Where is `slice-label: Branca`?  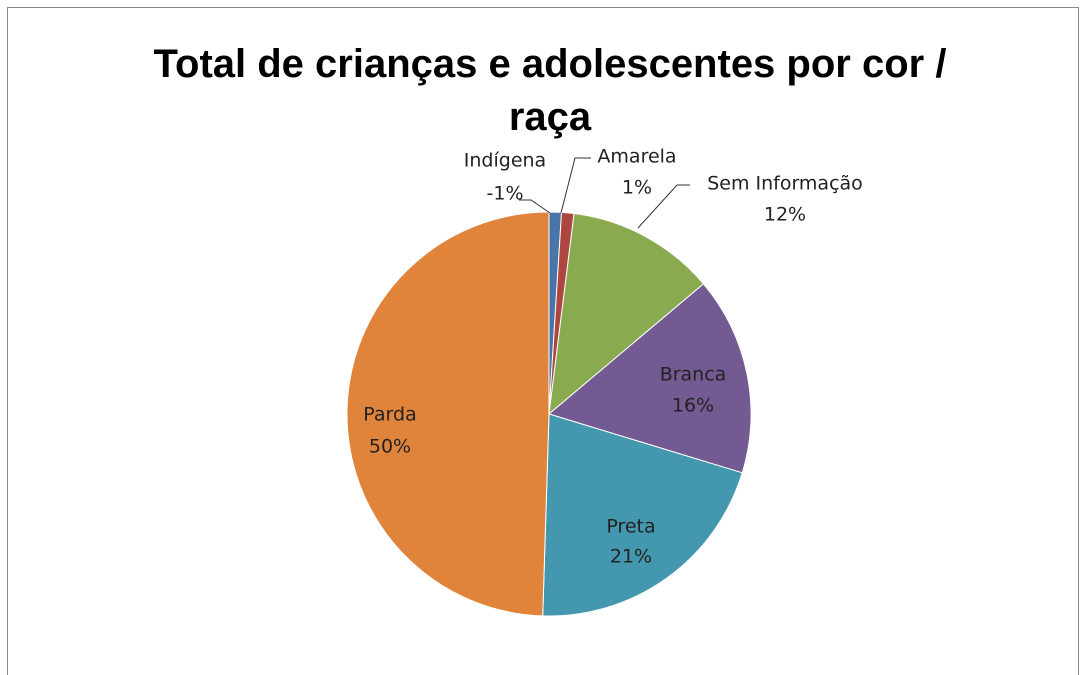 slice-label: Branca is located at coordinates (693, 375).